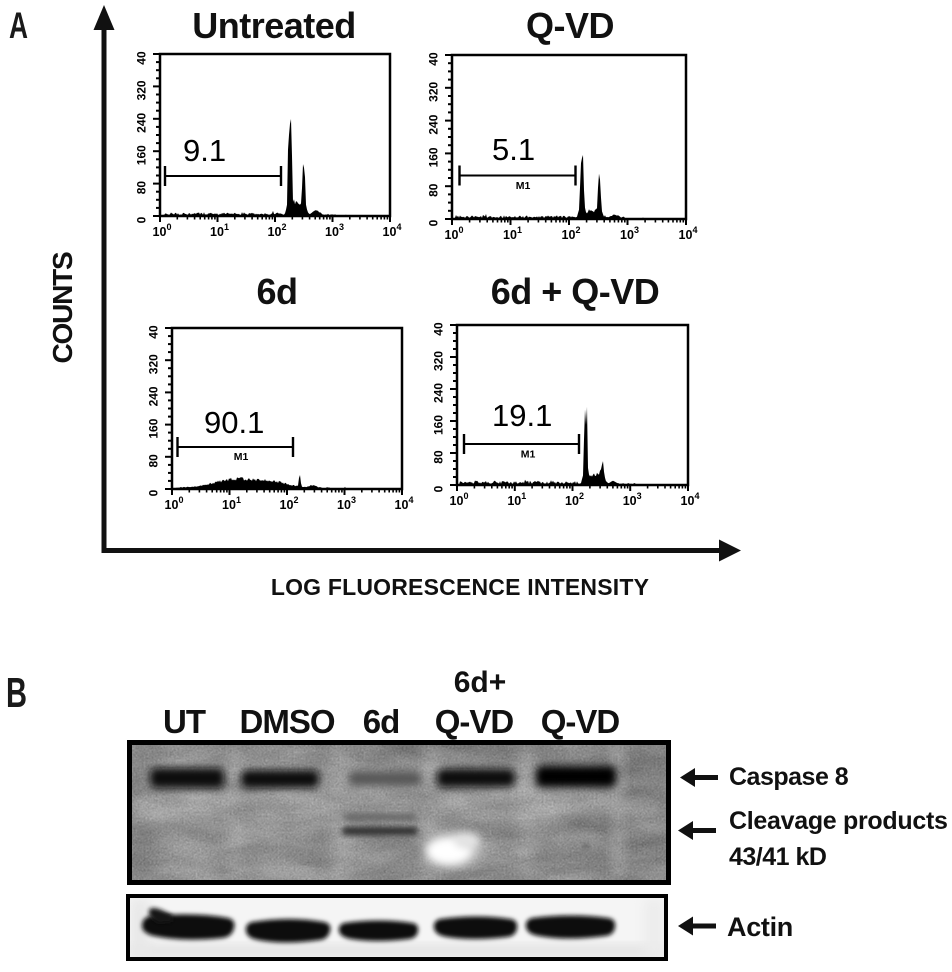  What do you see at coordinates (575, 291) in the screenshot?
I see `svg-text: 6d + Q-VD` at bounding box center [575, 291].